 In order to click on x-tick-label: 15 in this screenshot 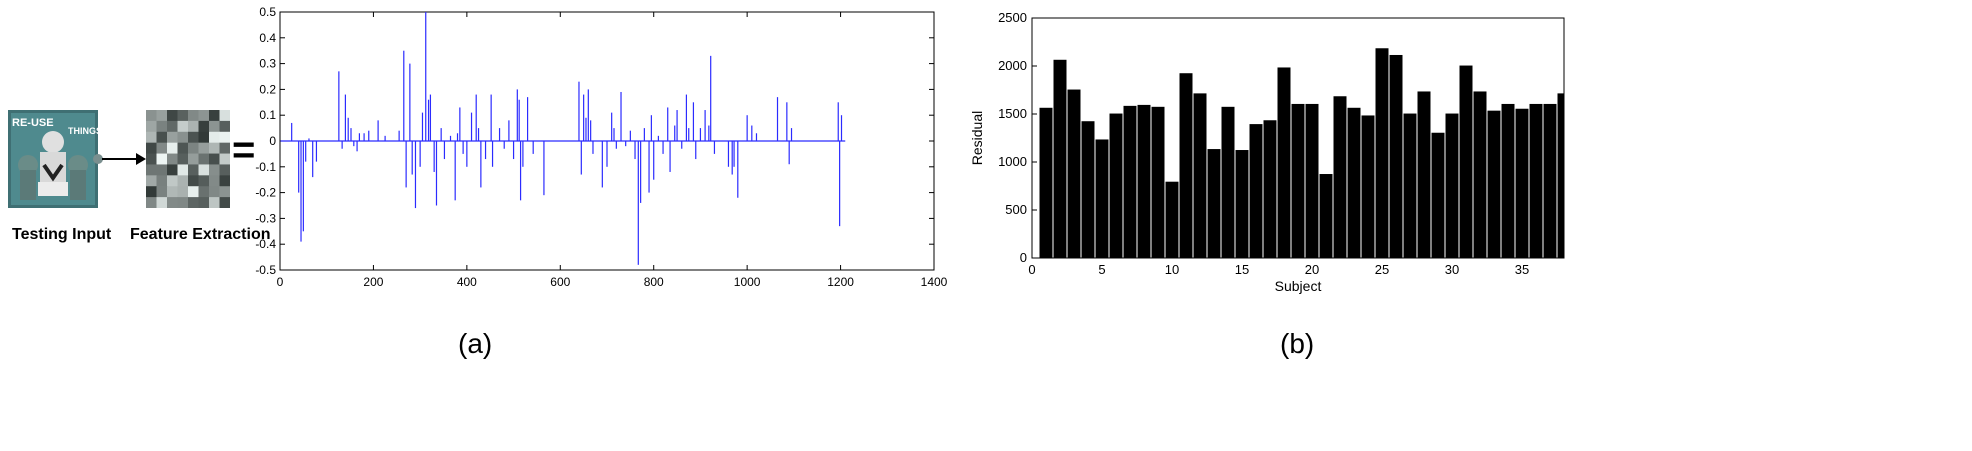, I will do `click(1242, 269)`.